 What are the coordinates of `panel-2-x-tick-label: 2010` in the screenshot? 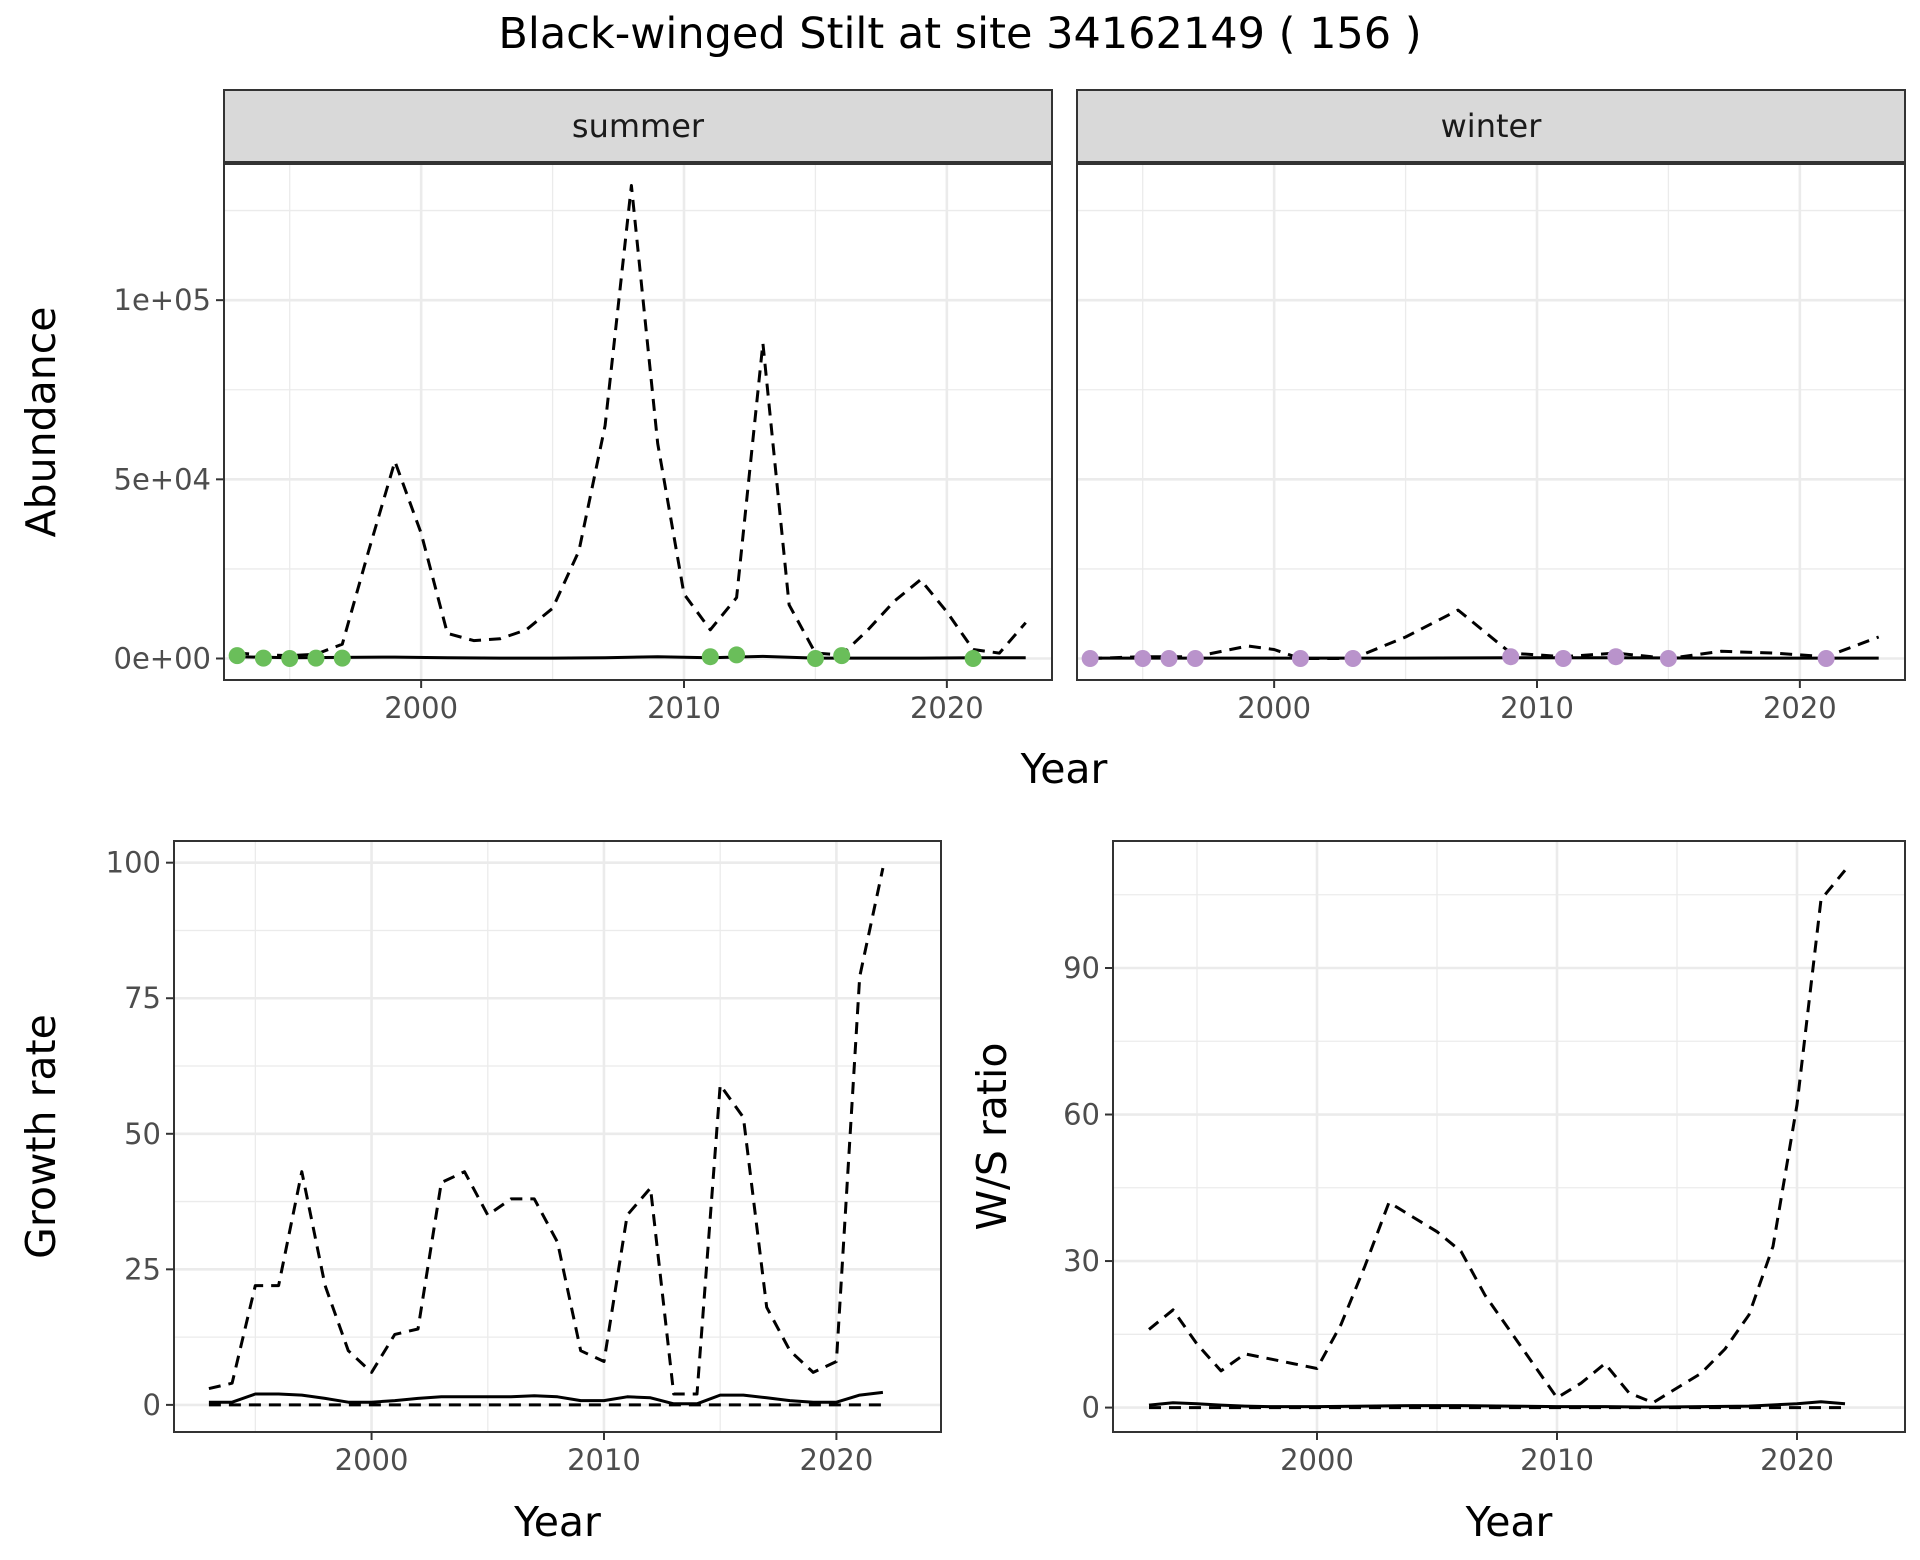 It's located at (1537, 708).